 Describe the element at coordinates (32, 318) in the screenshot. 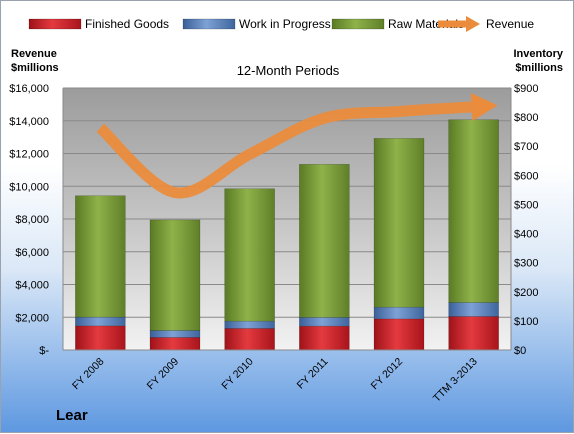

I see `left-tick-label: $2,000` at that location.